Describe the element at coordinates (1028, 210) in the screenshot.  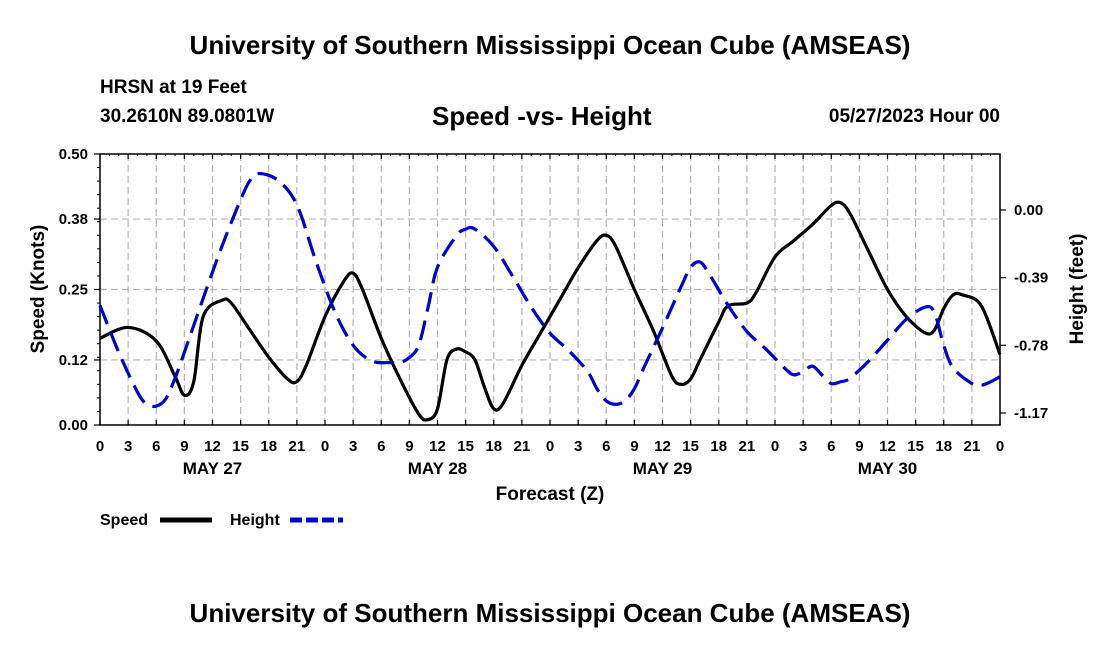
I see `y2-tick-label: 0.00` at that location.